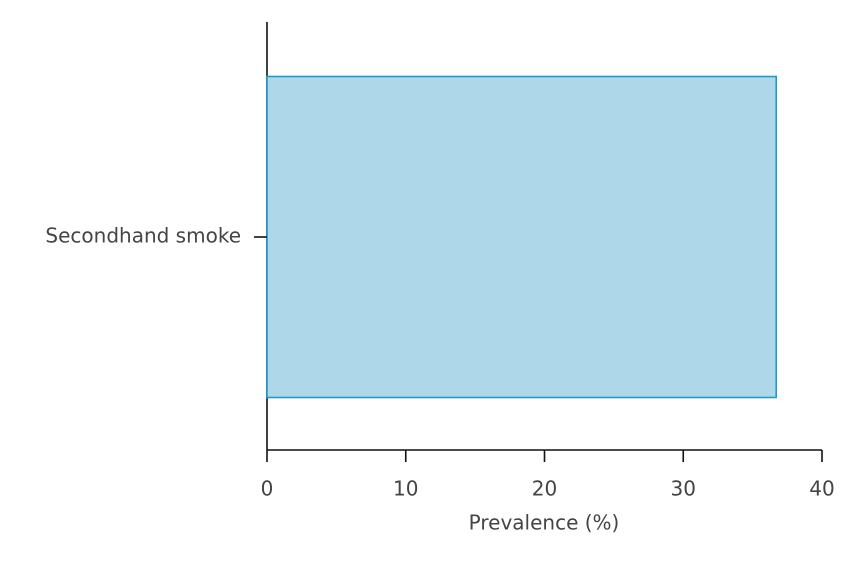  I want to click on x-tick-label: 40, so click(821, 489).